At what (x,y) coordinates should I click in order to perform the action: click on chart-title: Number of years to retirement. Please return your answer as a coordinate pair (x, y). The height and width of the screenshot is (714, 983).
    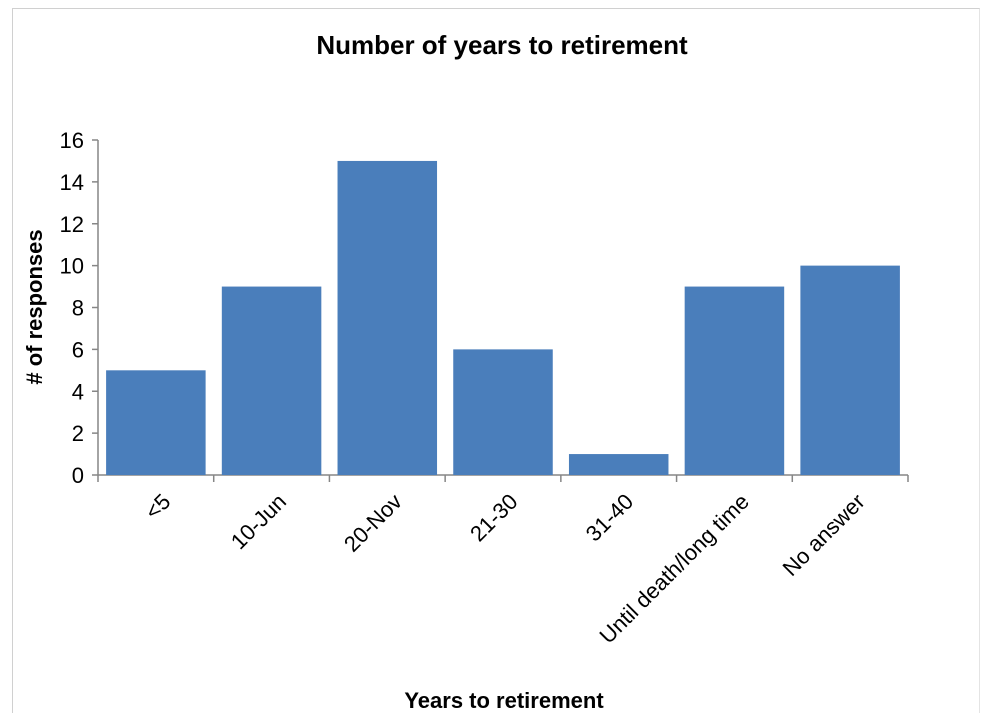
    Looking at the image, I should click on (502, 45).